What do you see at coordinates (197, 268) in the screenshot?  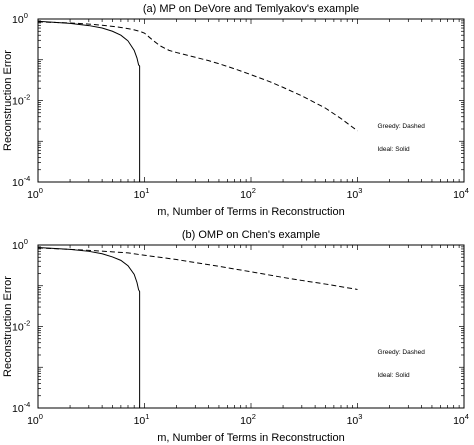 I see `series-greedy-line` at bounding box center [197, 268].